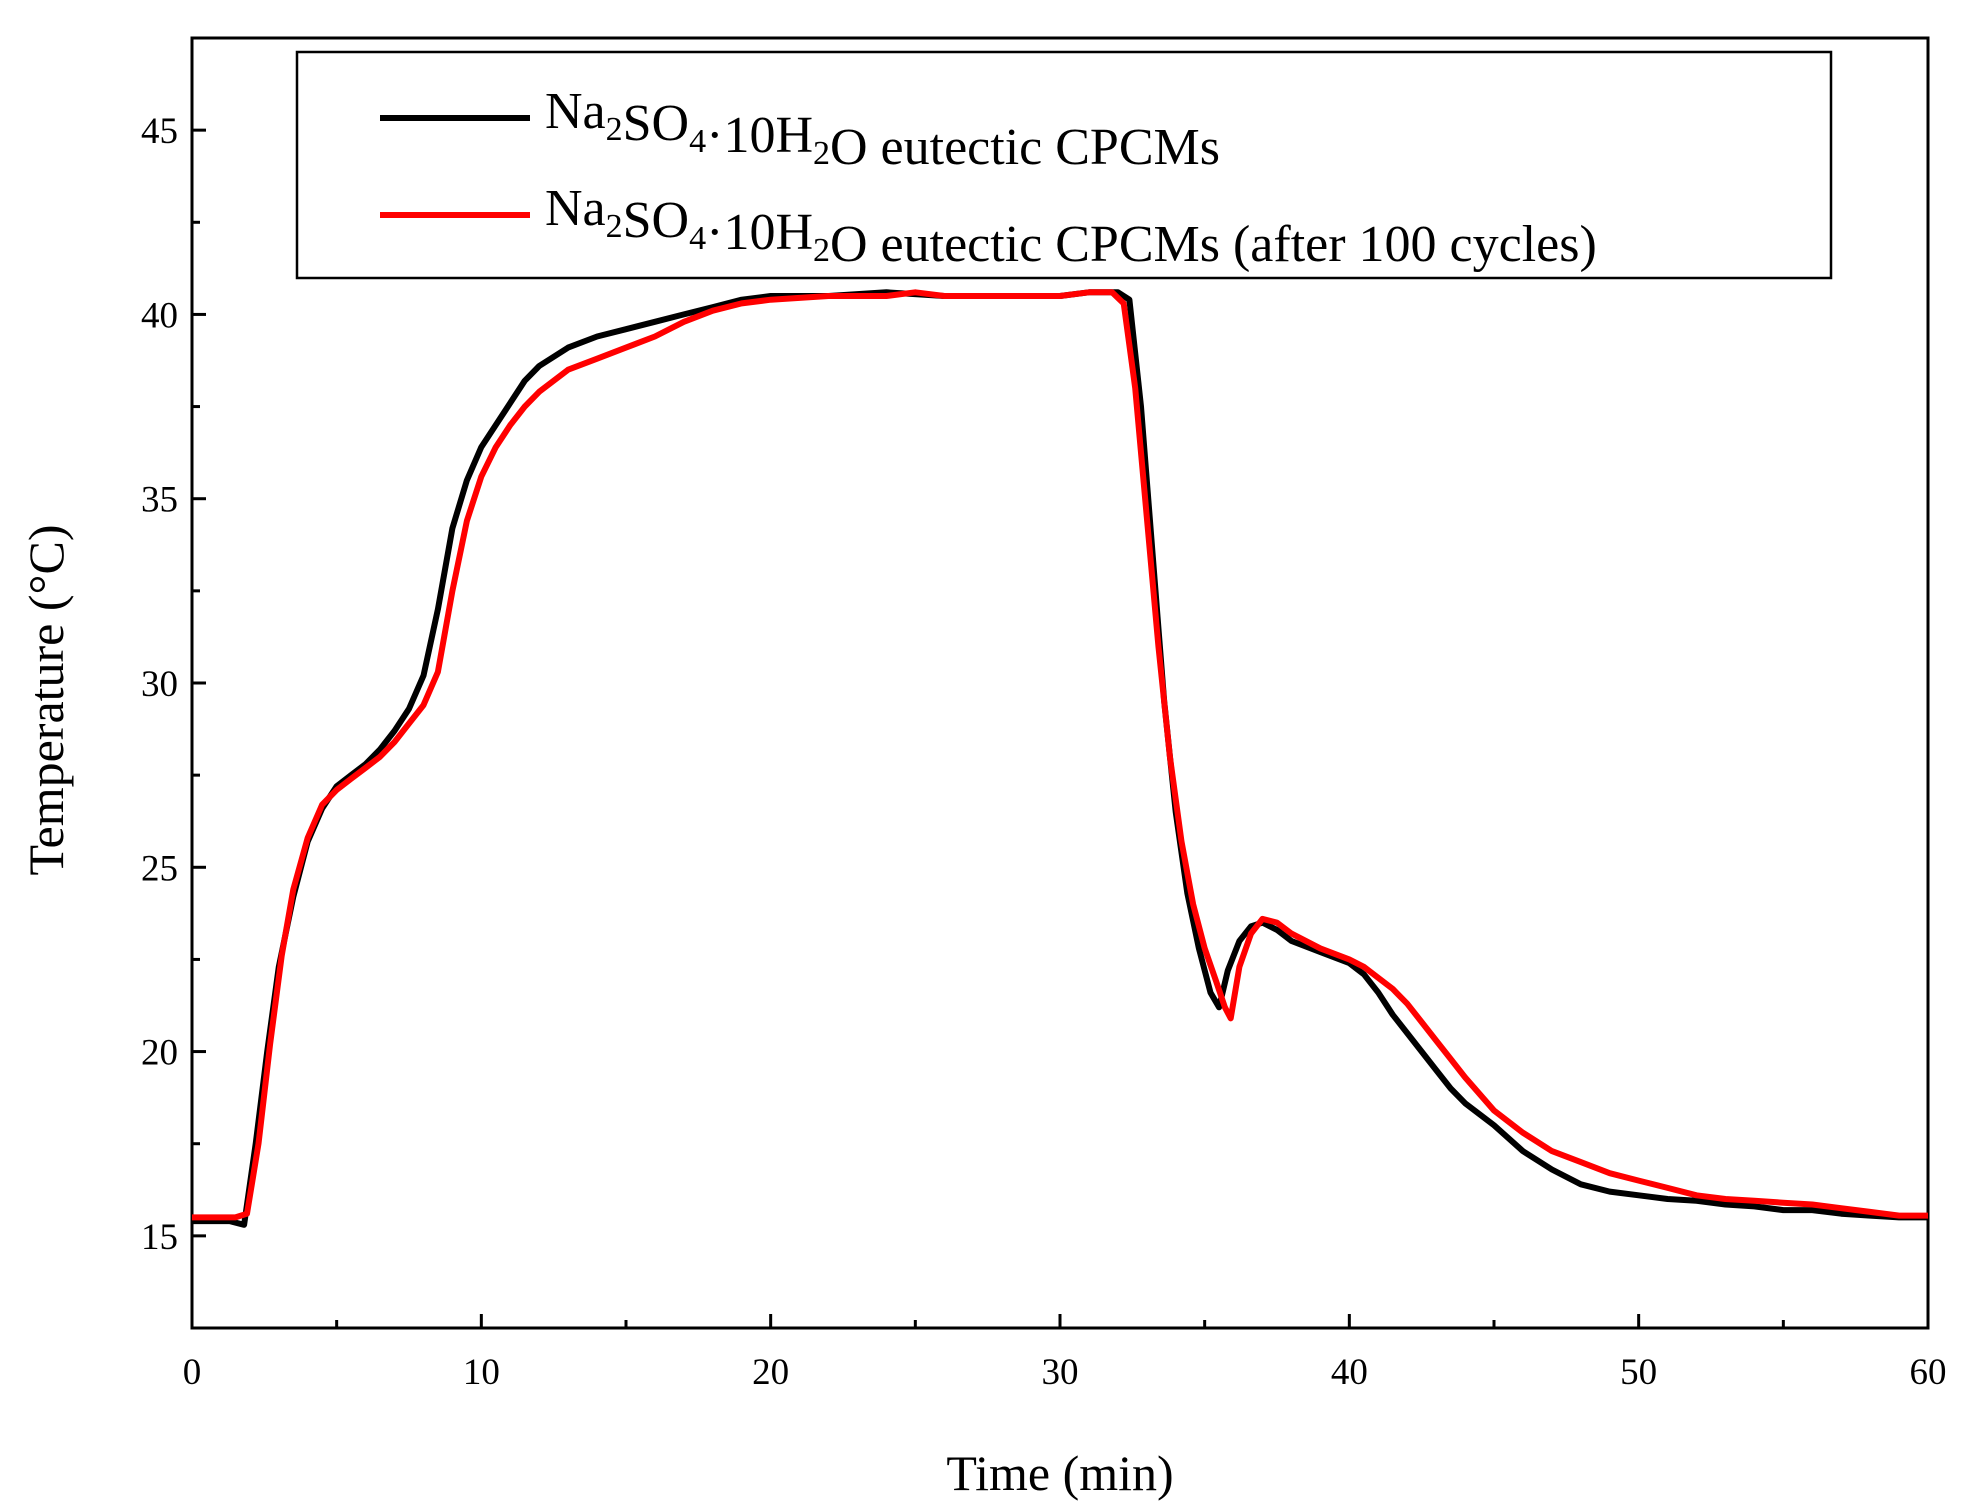 This screenshot has width=1980, height=1507. Describe the element at coordinates (1638, 1372) in the screenshot. I see `x-tick-label: 50` at that location.